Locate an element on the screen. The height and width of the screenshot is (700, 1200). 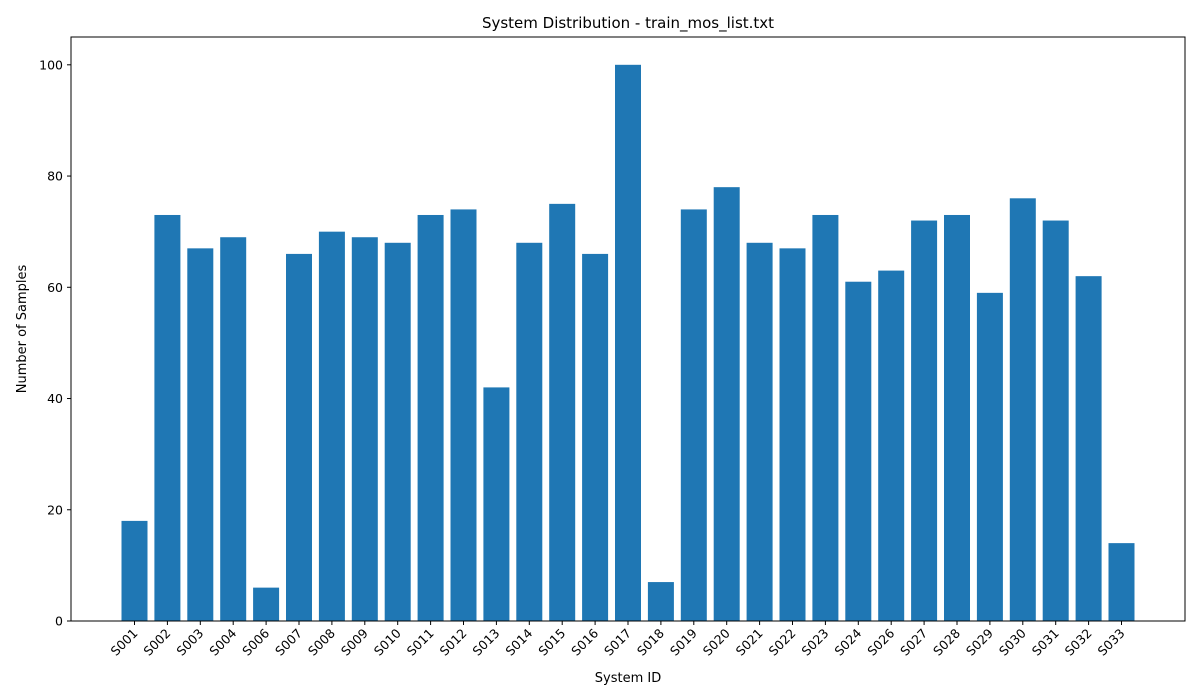
x-tick-label: S027 is located at coordinates (913, 642).